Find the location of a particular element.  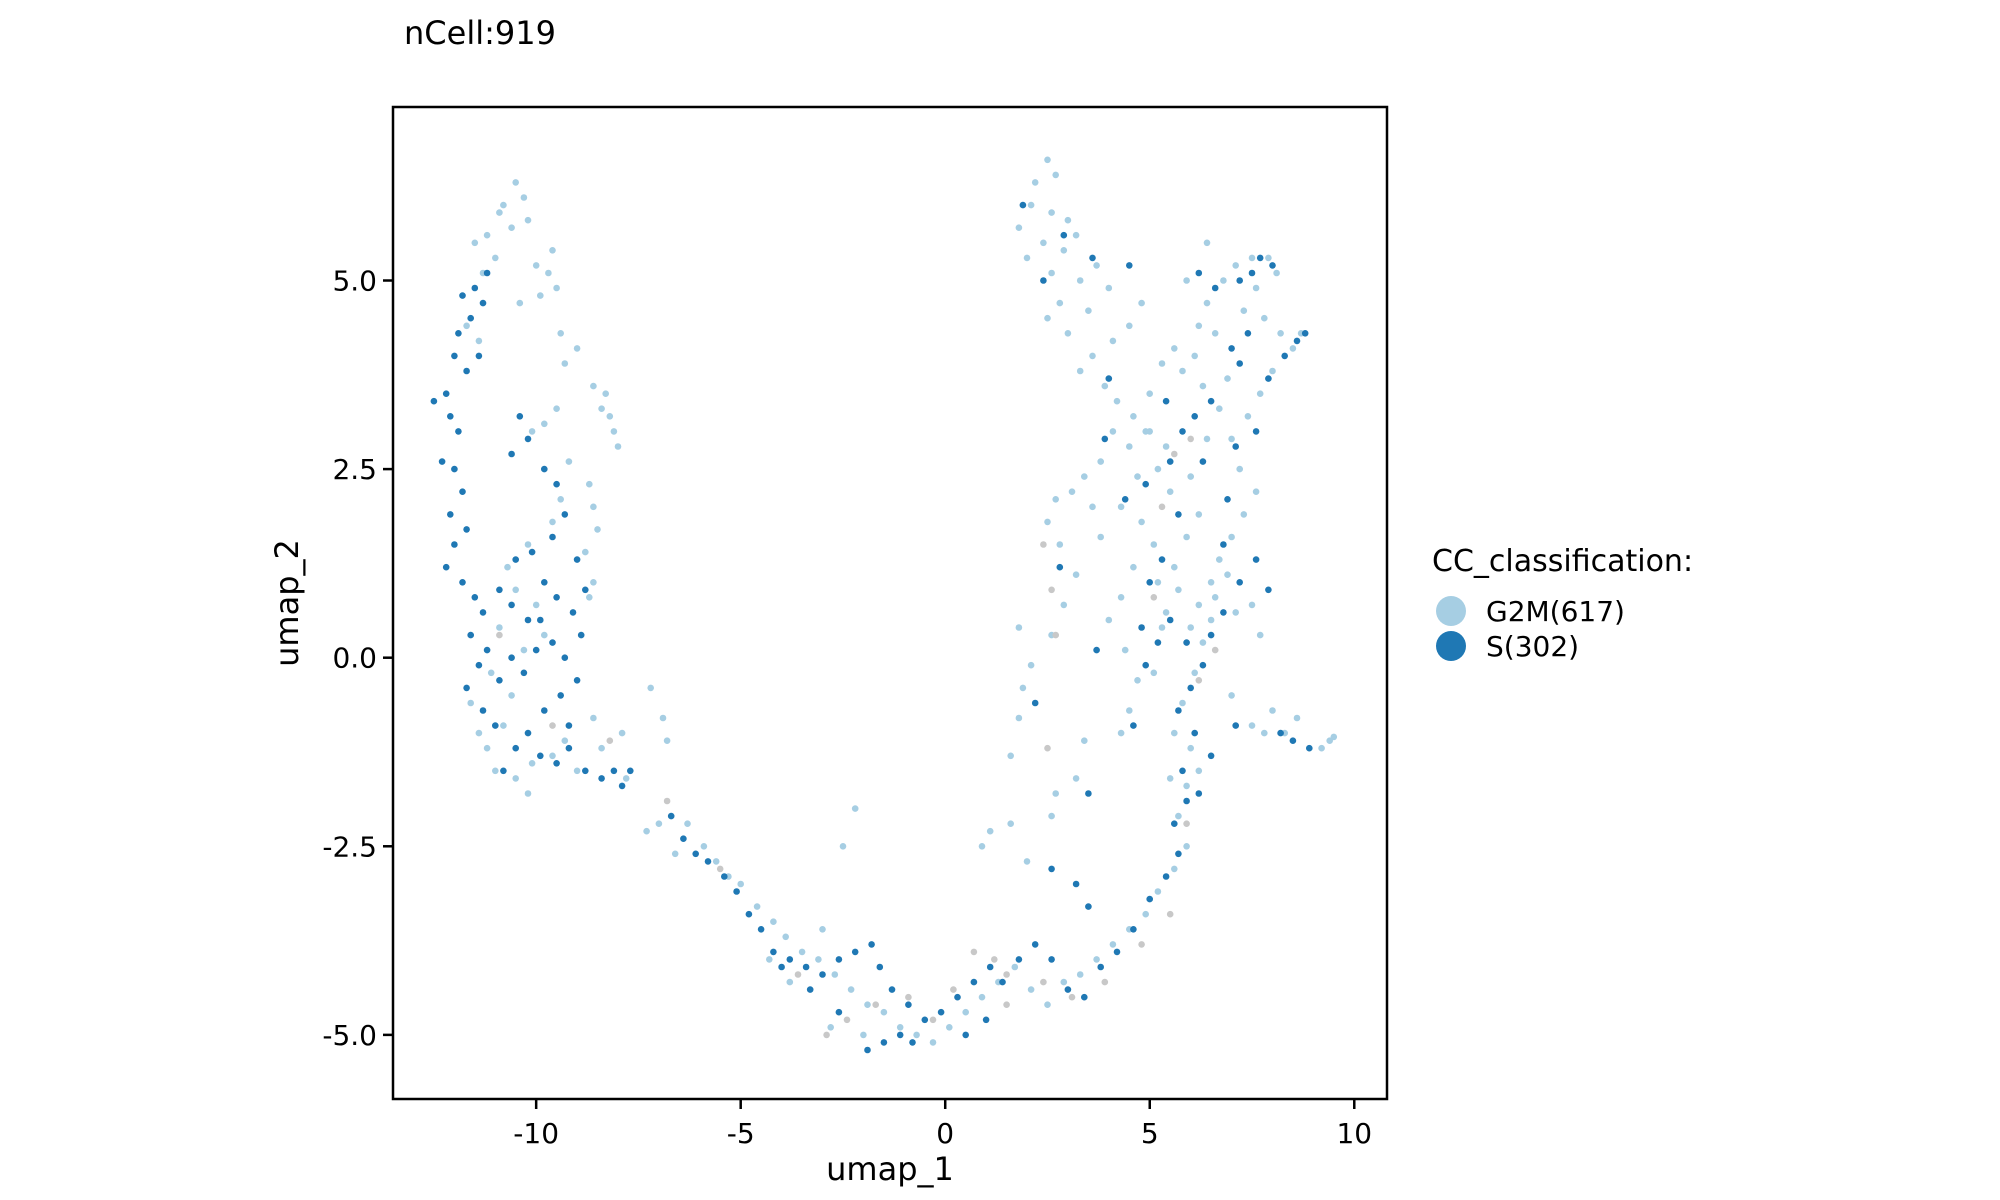

legend-swatch-s is located at coordinates (1451, 646).